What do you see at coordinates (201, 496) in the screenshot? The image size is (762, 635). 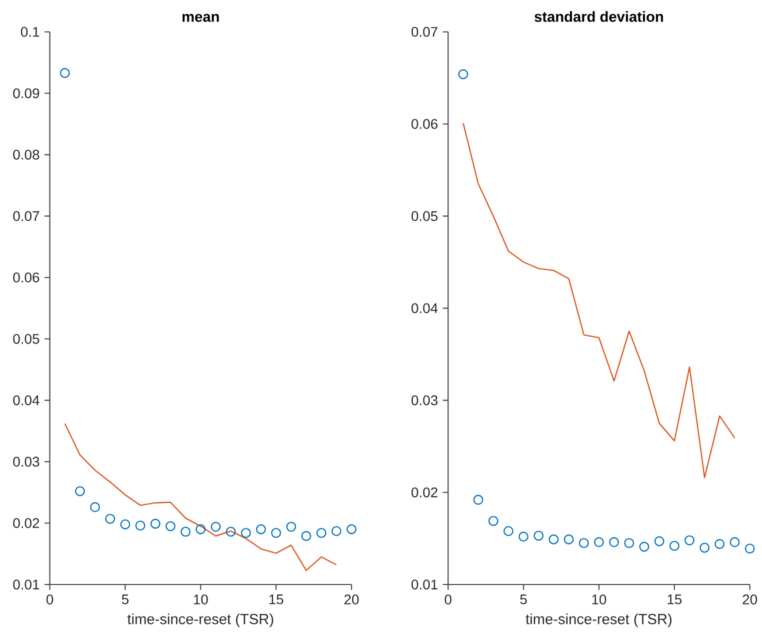 I see `line-series` at bounding box center [201, 496].